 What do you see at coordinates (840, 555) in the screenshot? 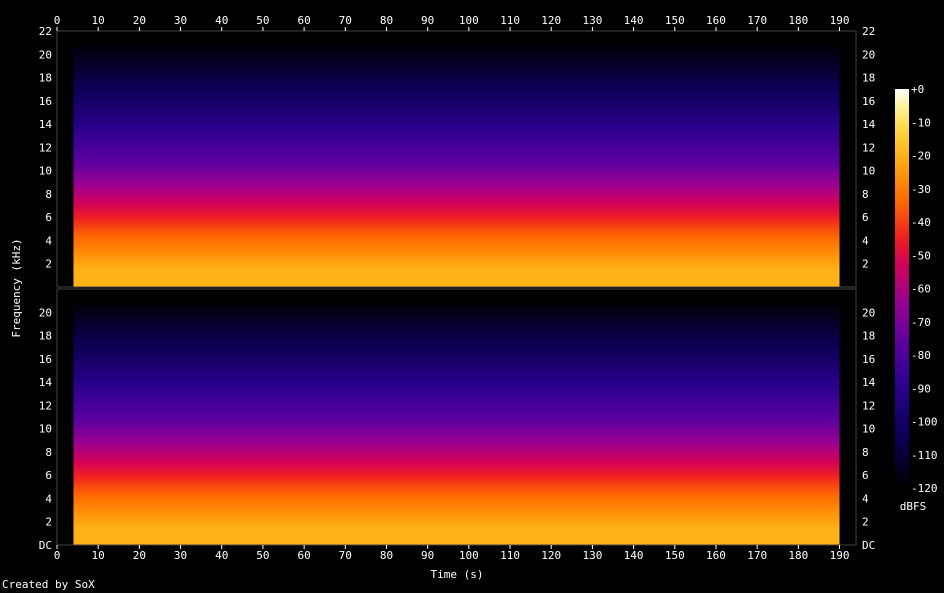
I see `x-tick-label: 190` at bounding box center [840, 555].